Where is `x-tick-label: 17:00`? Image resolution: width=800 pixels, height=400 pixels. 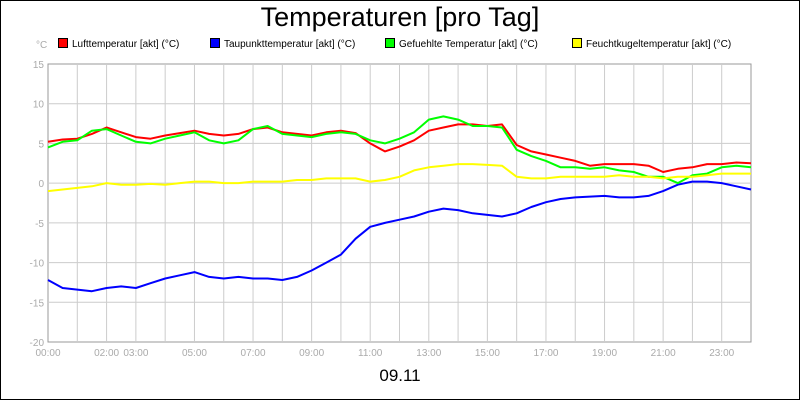
x-tick-label: 17:00 is located at coordinates (545, 353).